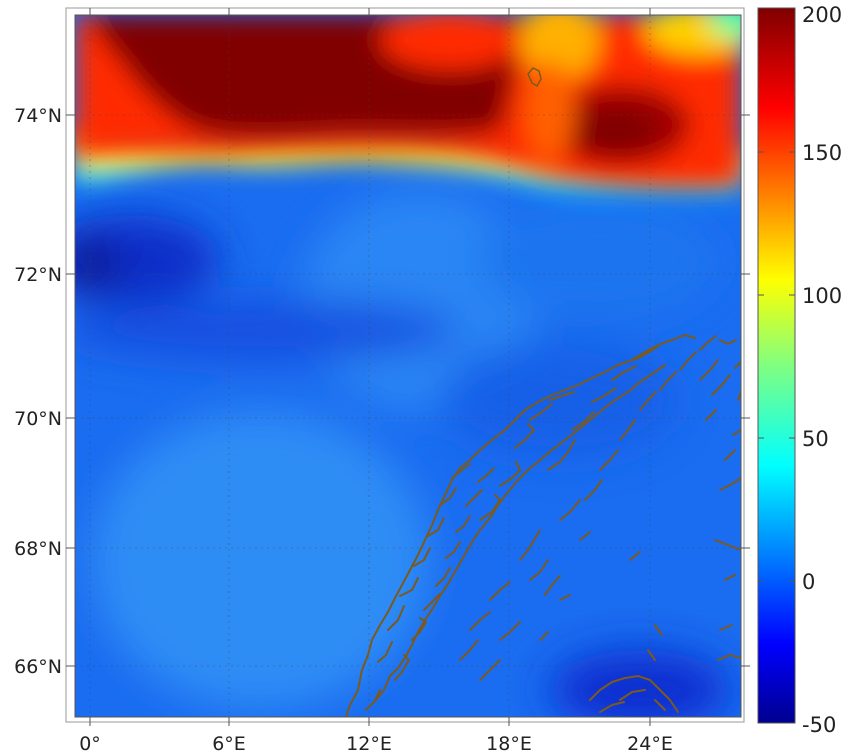  Describe the element at coordinates (600, 260) in the screenshot. I see `field-light-region` at that location.